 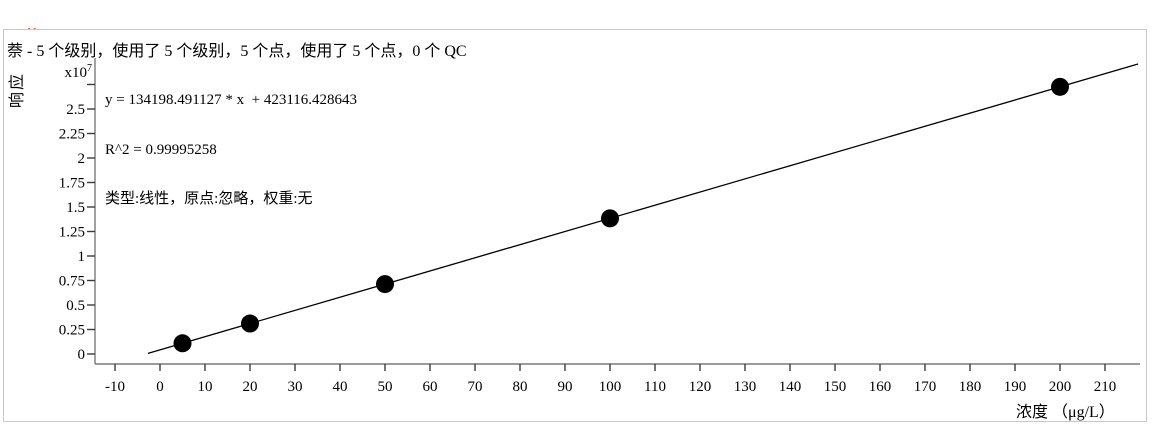 What do you see at coordinates (89, 68) in the screenshot?
I see `y-axis-exponent: 7` at bounding box center [89, 68].